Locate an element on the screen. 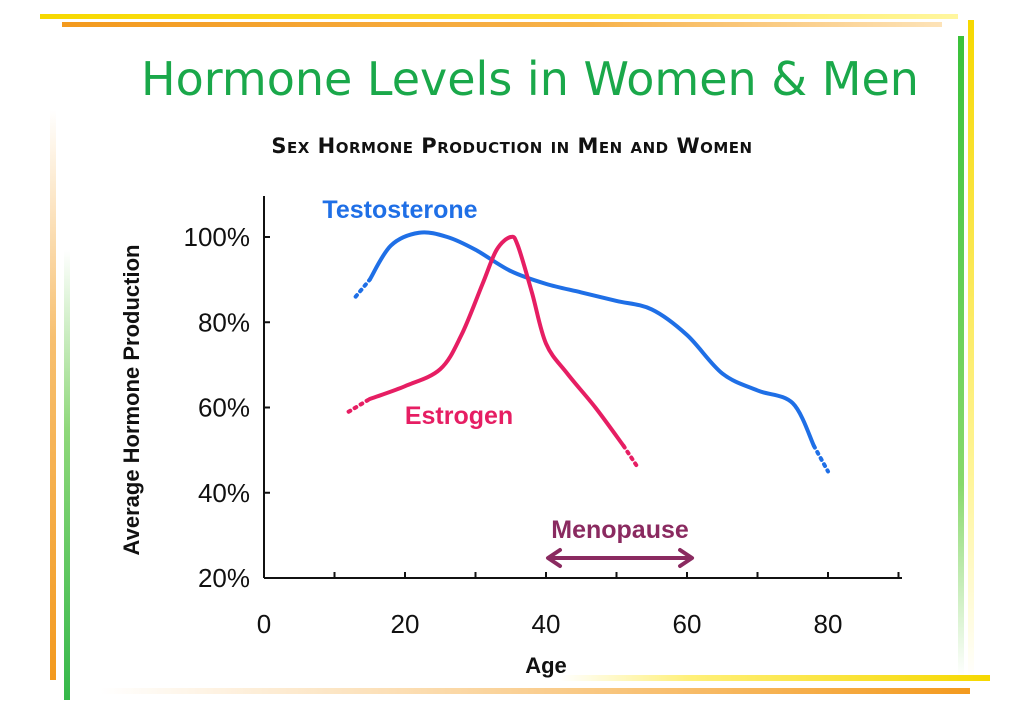  right-stripe-yellow is located at coordinates (971, 350).